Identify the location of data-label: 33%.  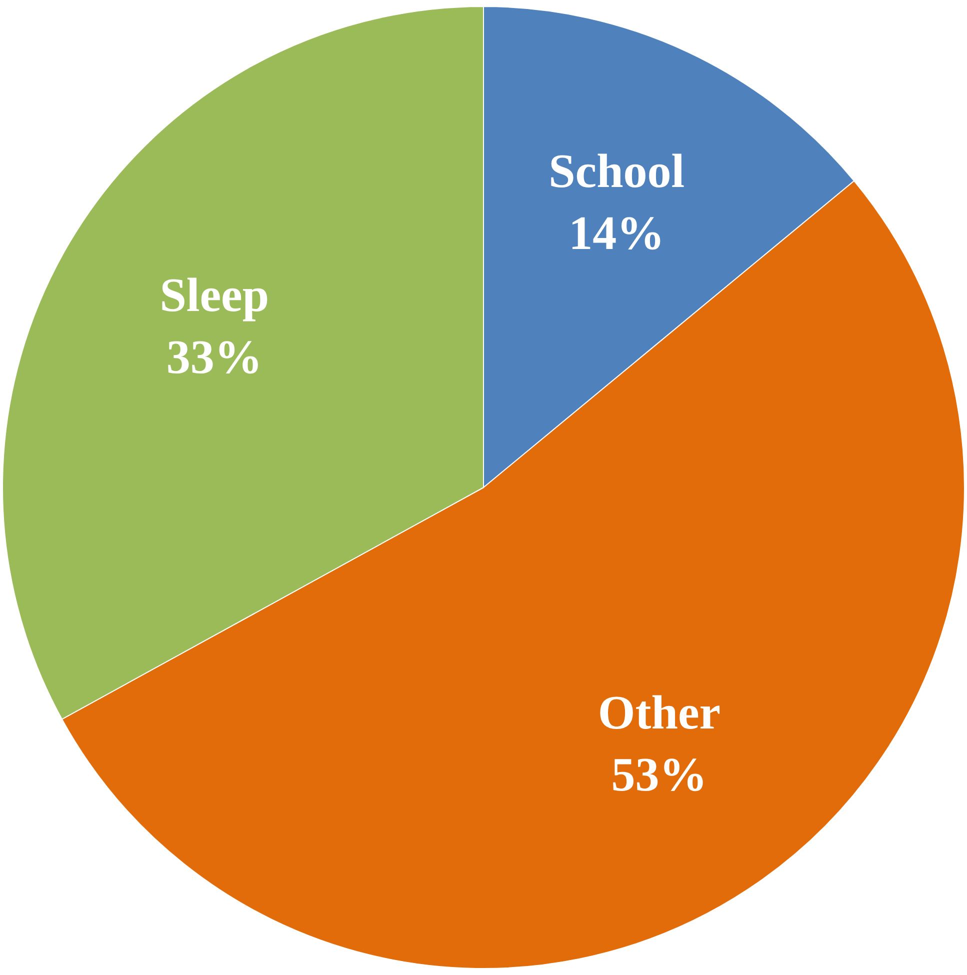
(214, 357).